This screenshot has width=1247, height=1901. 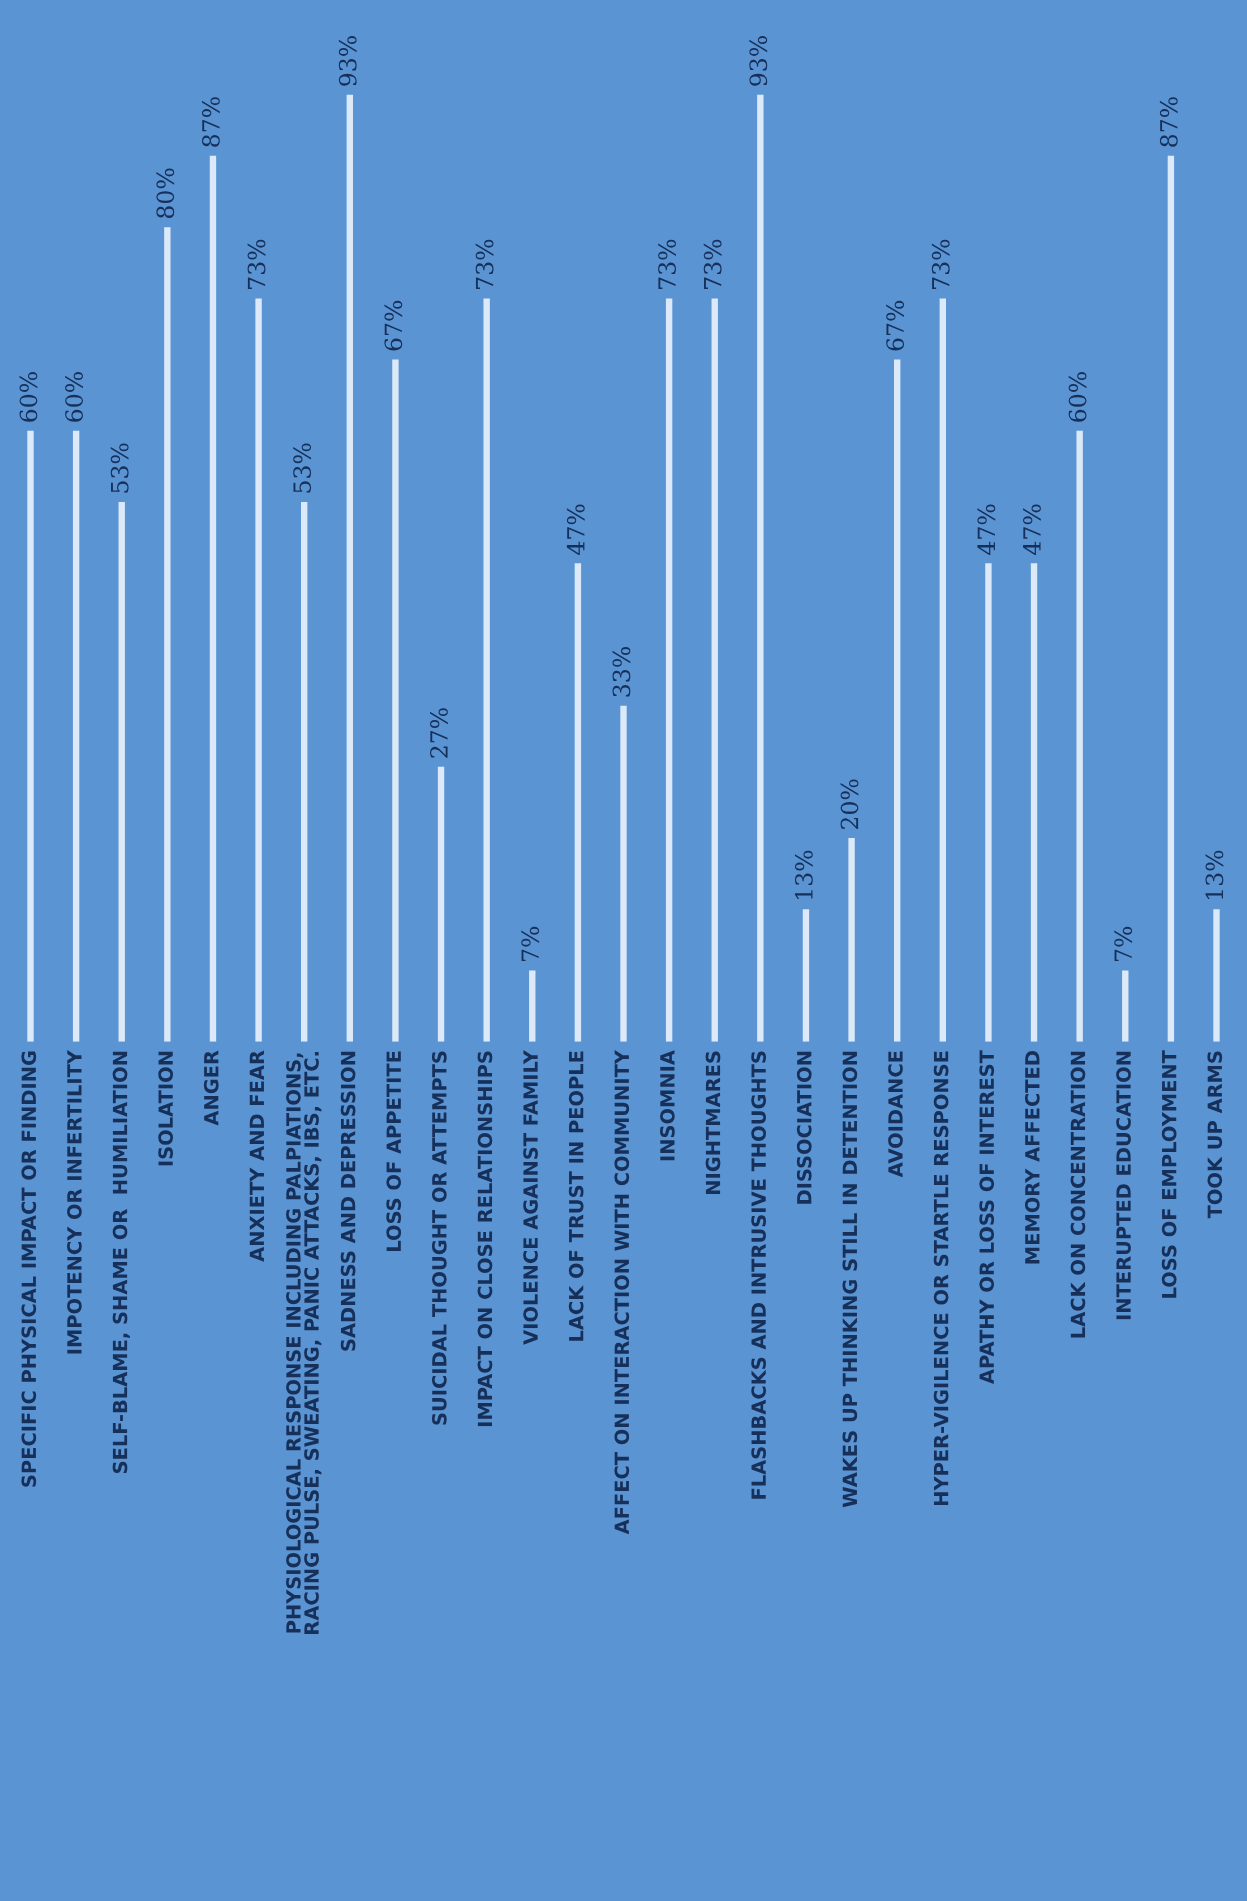 What do you see at coordinates (485, 1239) in the screenshot?
I see `x-tick-label: IMPACT ON CLOSE RELATIONSHIPS` at bounding box center [485, 1239].